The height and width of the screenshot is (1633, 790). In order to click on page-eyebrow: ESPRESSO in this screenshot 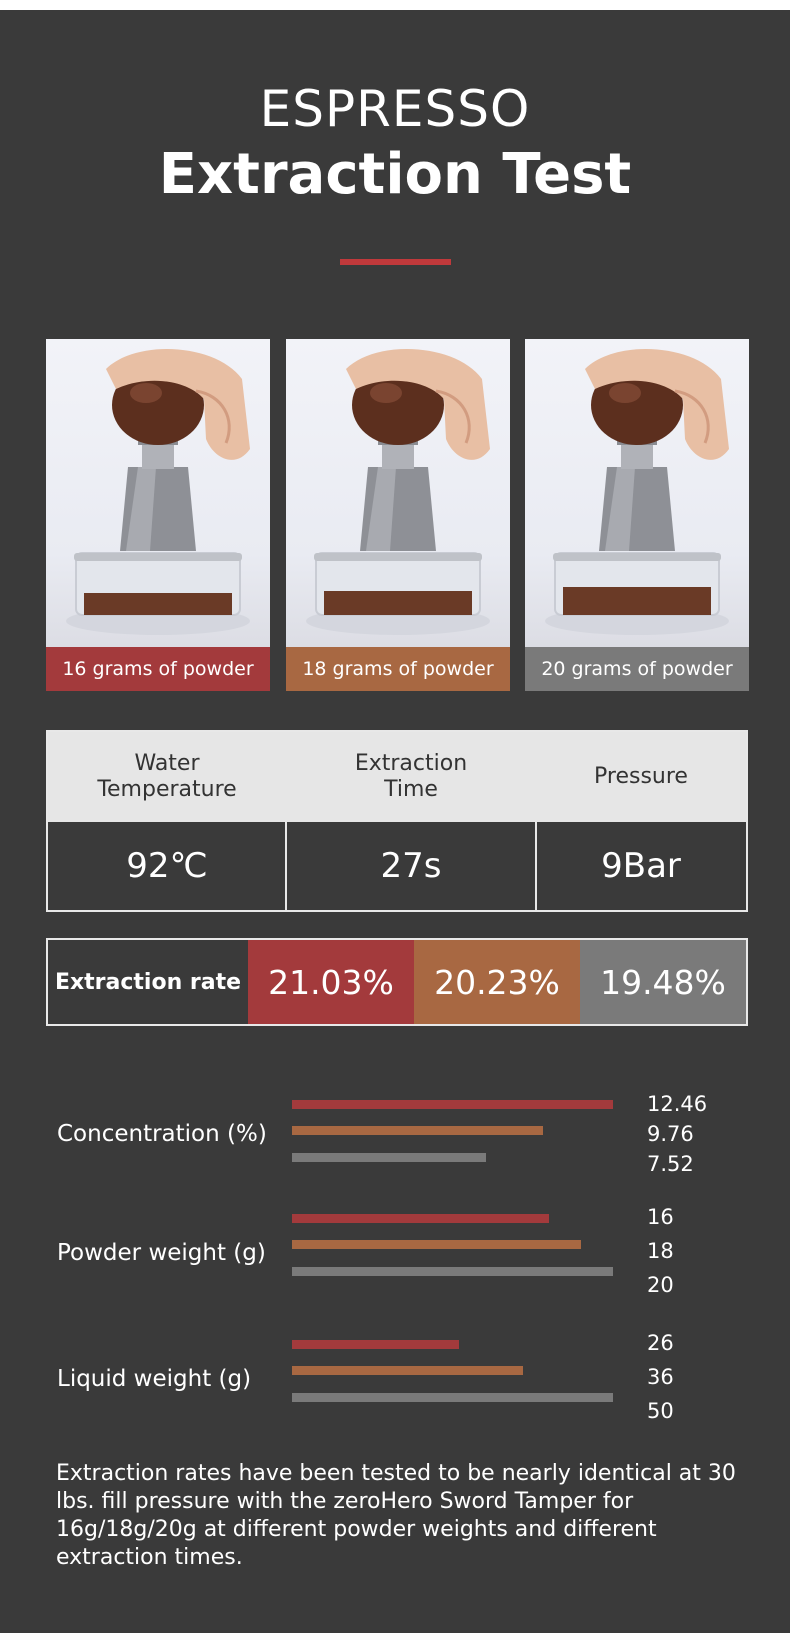, I will do `click(395, 109)`.